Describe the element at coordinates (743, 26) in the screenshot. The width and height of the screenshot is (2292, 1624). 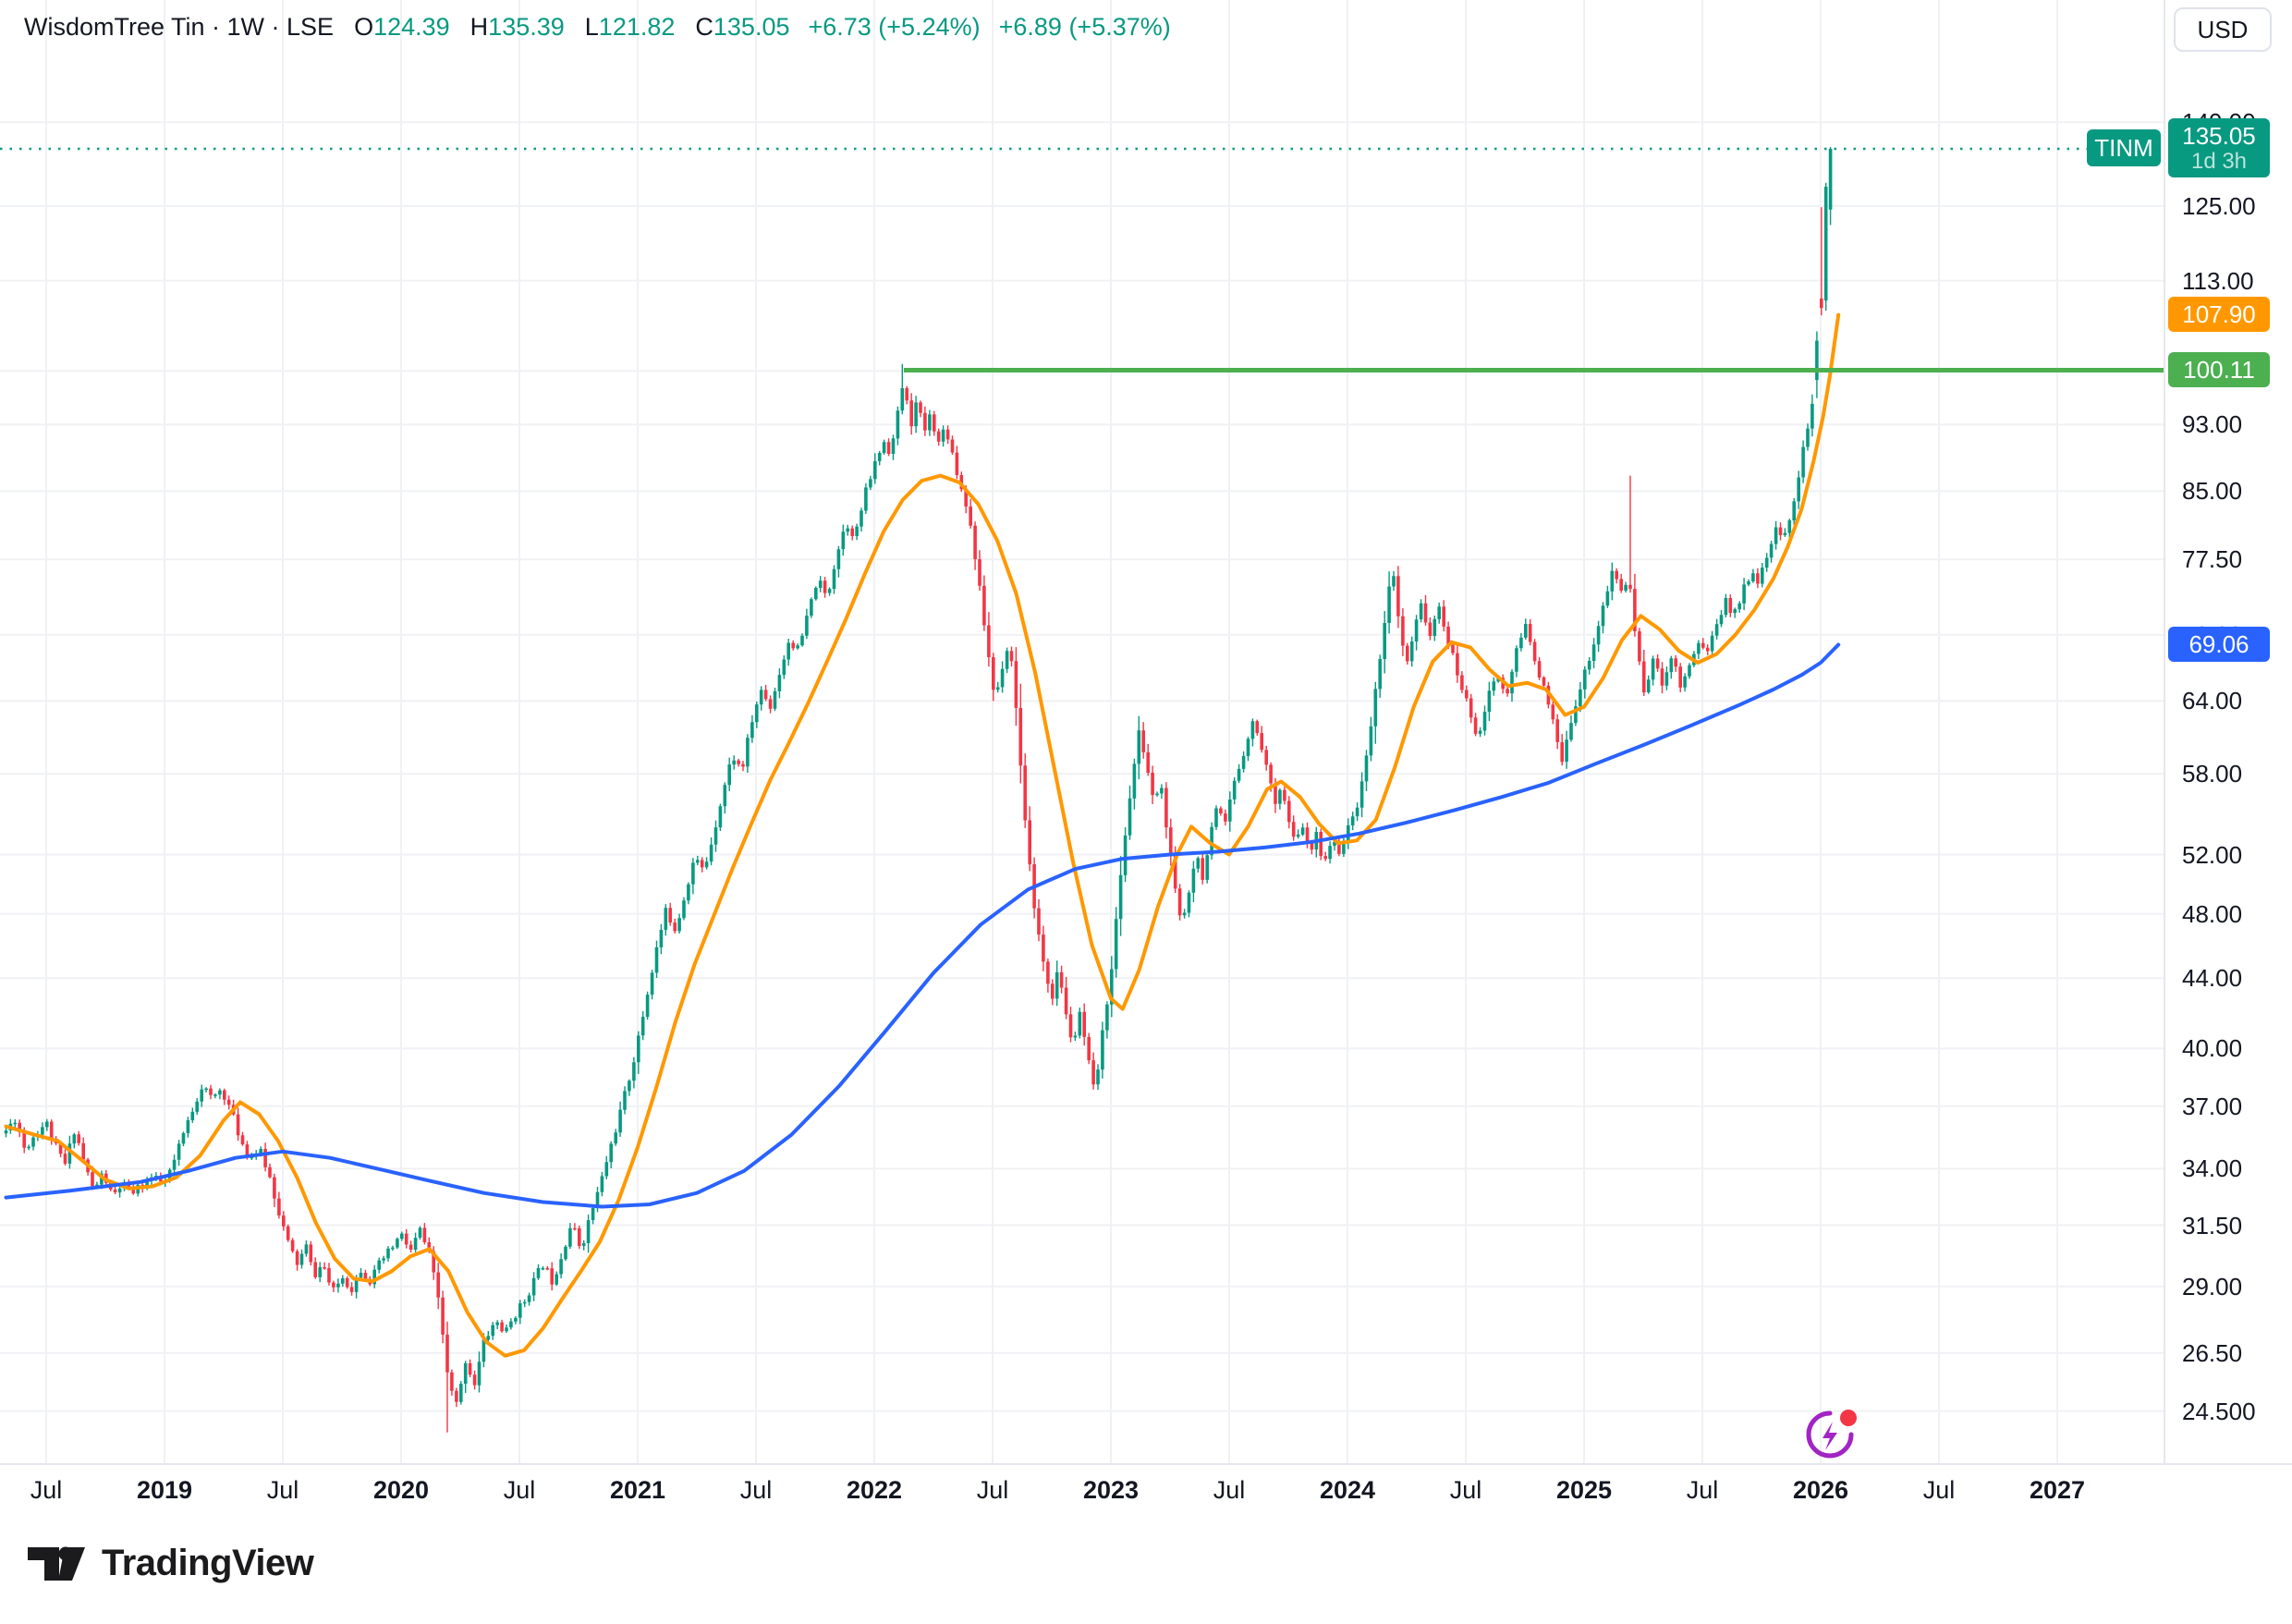
I see `ohlc-close: C135.05` at that location.